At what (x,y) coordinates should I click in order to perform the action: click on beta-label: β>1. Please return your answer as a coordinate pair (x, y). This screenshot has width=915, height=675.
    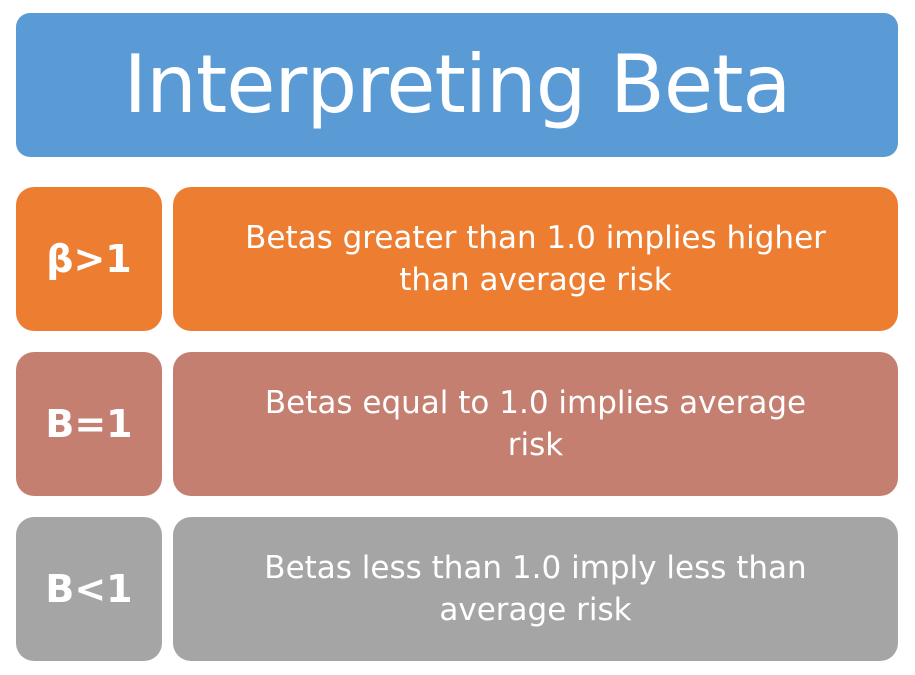
    Looking at the image, I should click on (89, 259).